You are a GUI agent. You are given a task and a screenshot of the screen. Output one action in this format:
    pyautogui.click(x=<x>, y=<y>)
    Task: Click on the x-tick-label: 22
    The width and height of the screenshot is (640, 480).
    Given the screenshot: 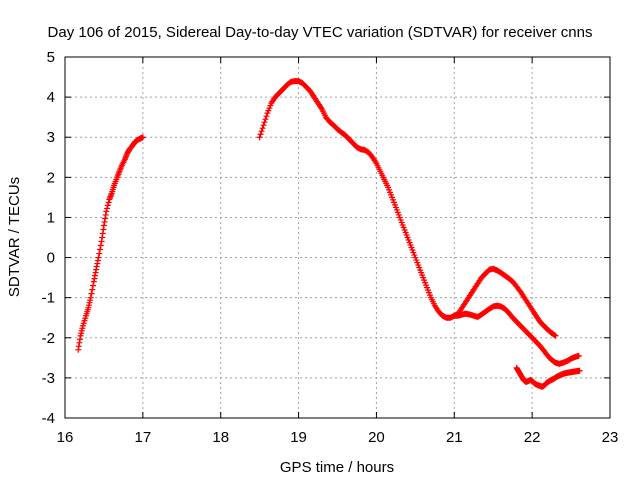 What is the action you would take?
    pyautogui.click(x=532, y=437)
    